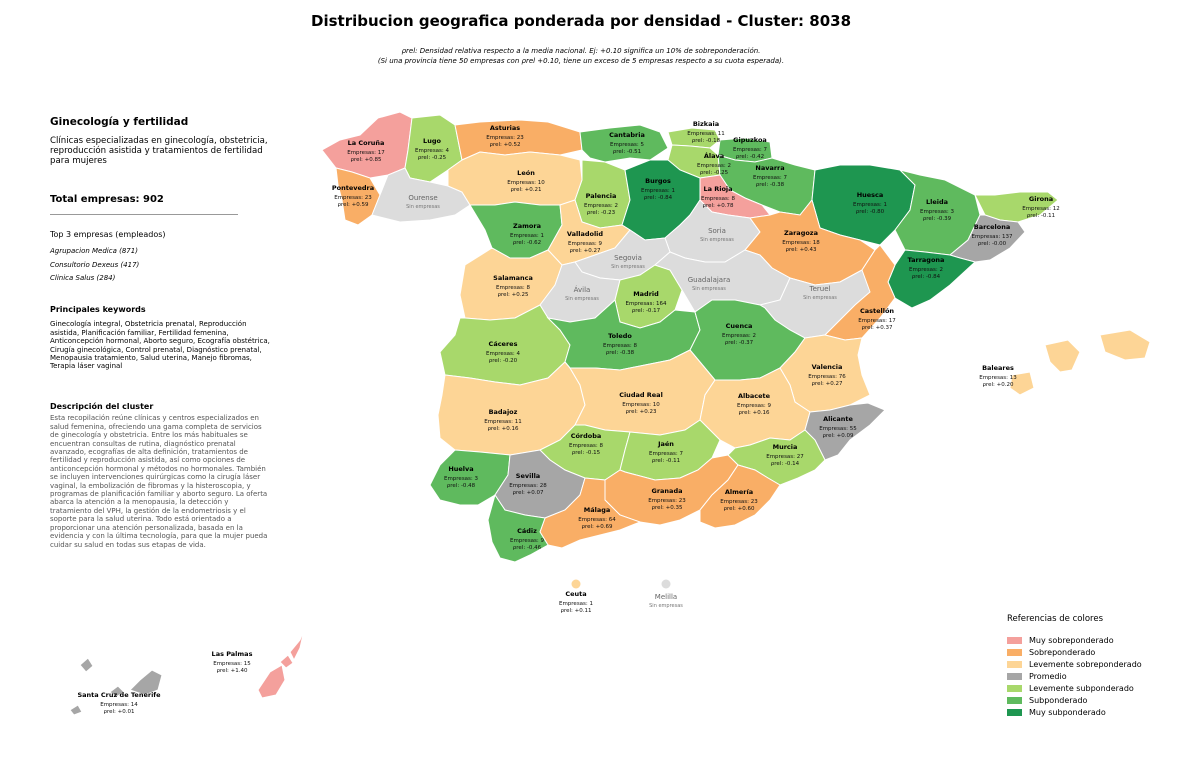 The image size is (1200, 761). What do you see at coordinates (641, 395) in the screenshot?
I see `province-name-ciudad-real: Ciudad Real` at bounding box center [641, 395].